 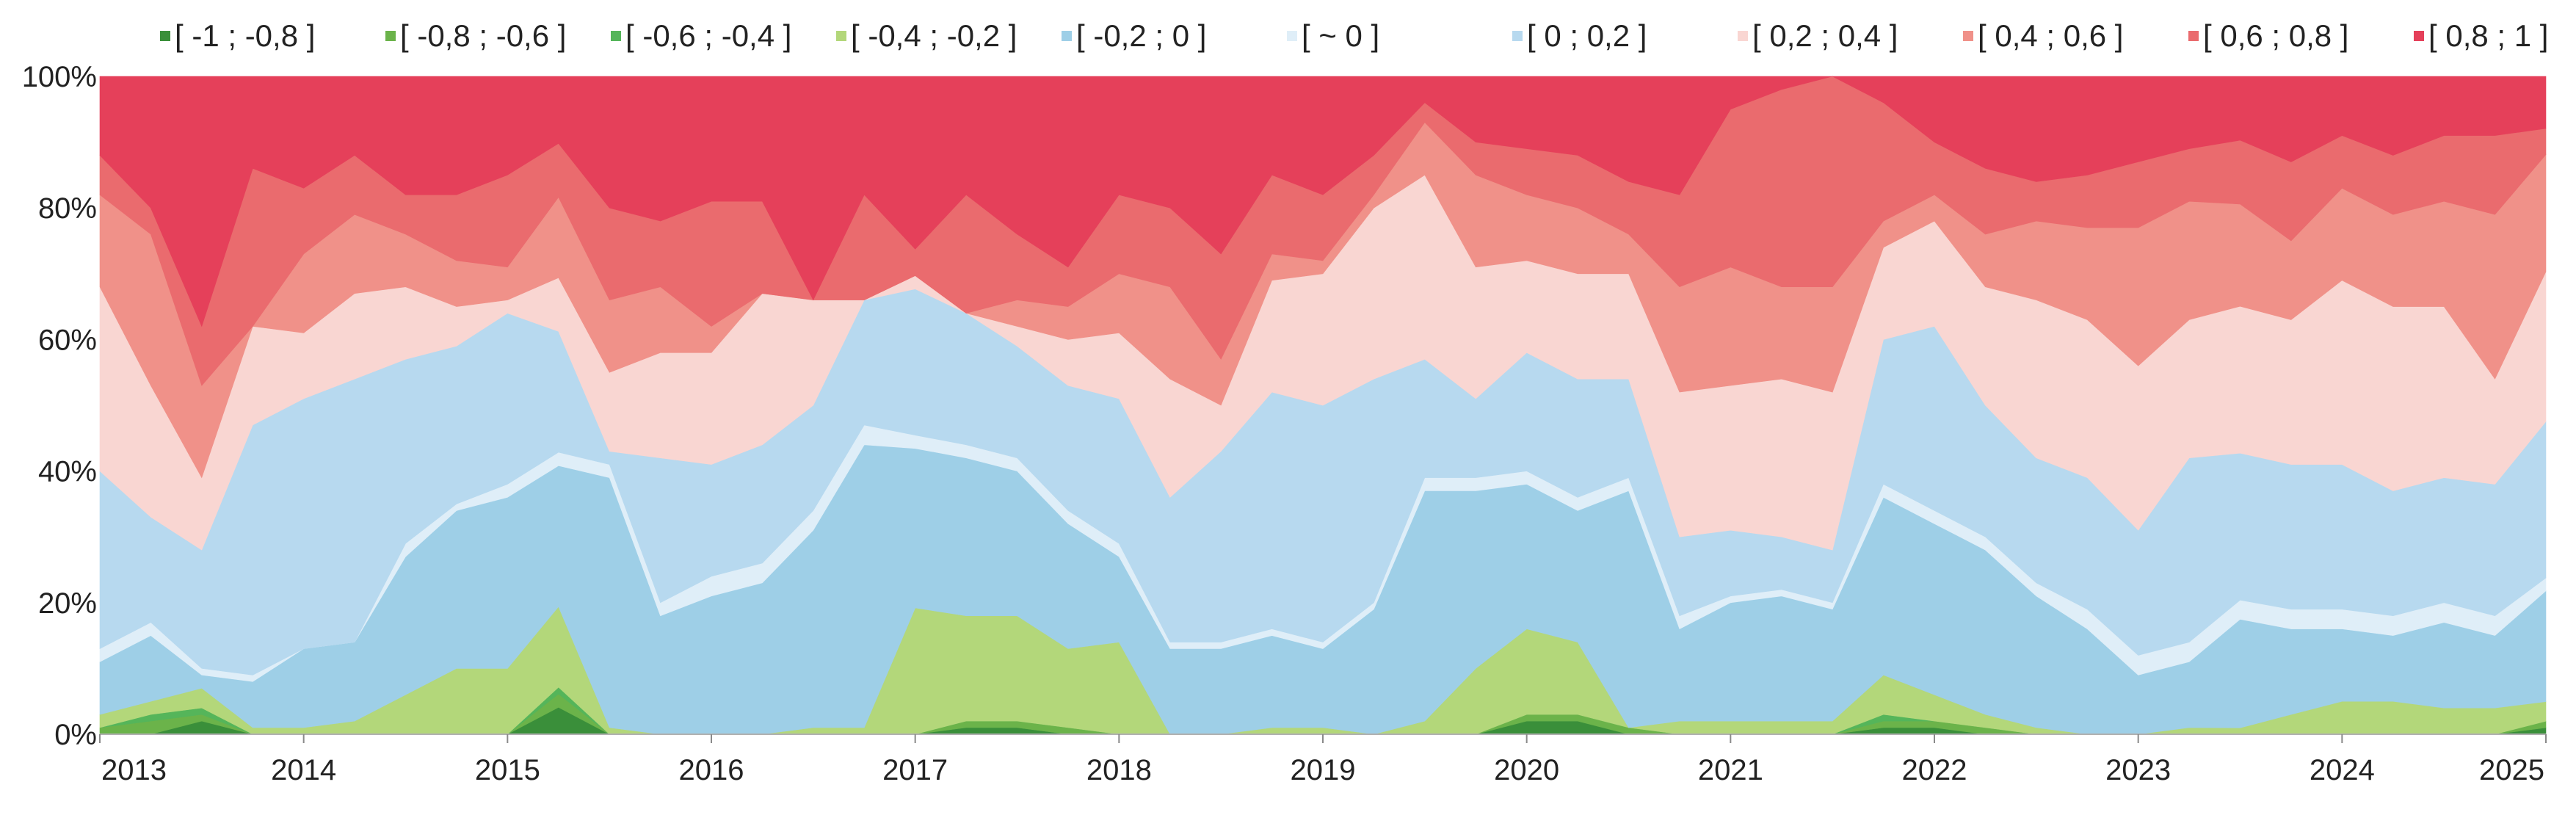 I want to click on y-tick-label: 0%, so click(x=75, y=735).